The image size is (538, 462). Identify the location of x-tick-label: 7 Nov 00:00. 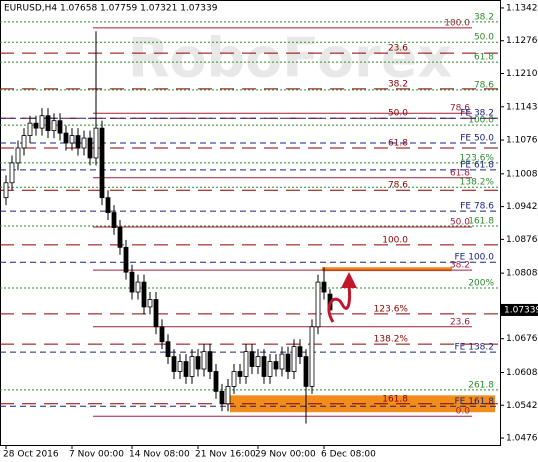
(96, 455).